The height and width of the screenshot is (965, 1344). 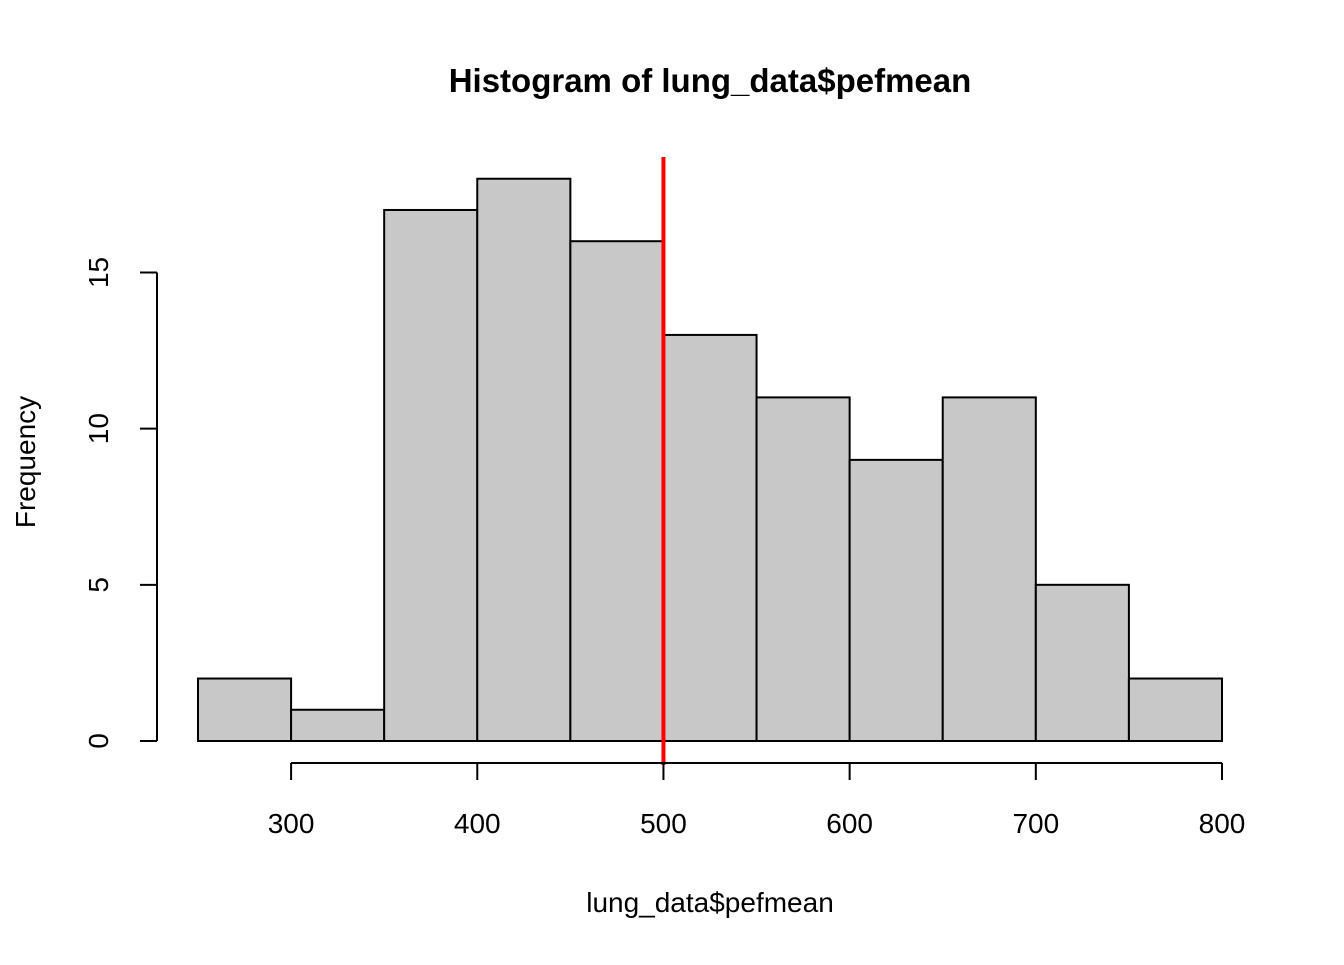 I want to click on x-axis: 300 400 500 600 700 800, so click(x=757, y=800).